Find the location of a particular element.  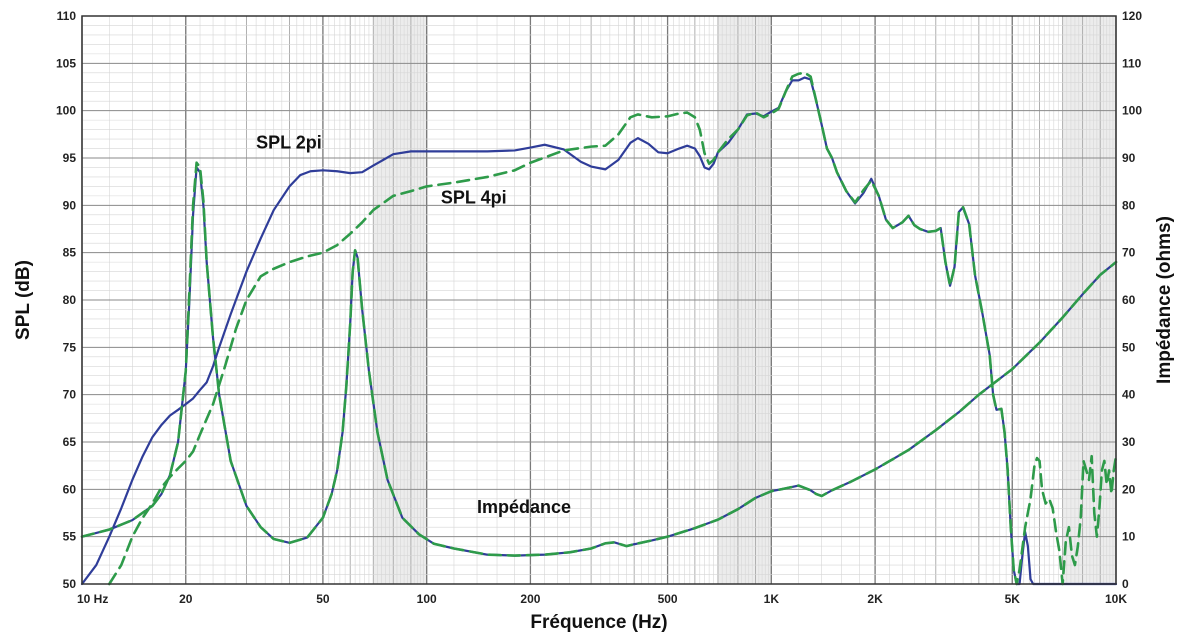

x-axis-title: Fréquence (Hz) is located at coordinates (598, 622).